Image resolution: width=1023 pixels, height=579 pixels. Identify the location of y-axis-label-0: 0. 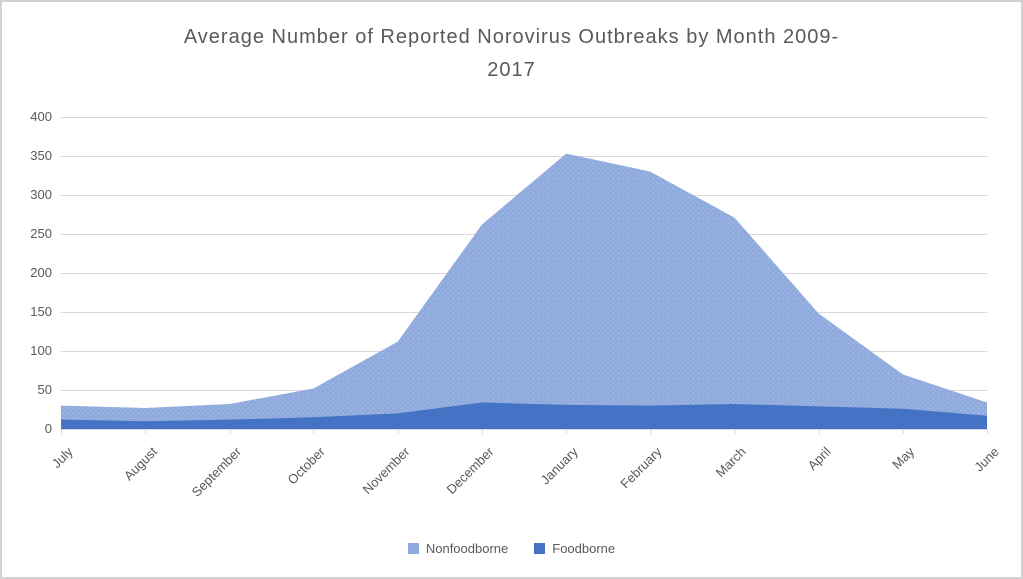
(48, 428).